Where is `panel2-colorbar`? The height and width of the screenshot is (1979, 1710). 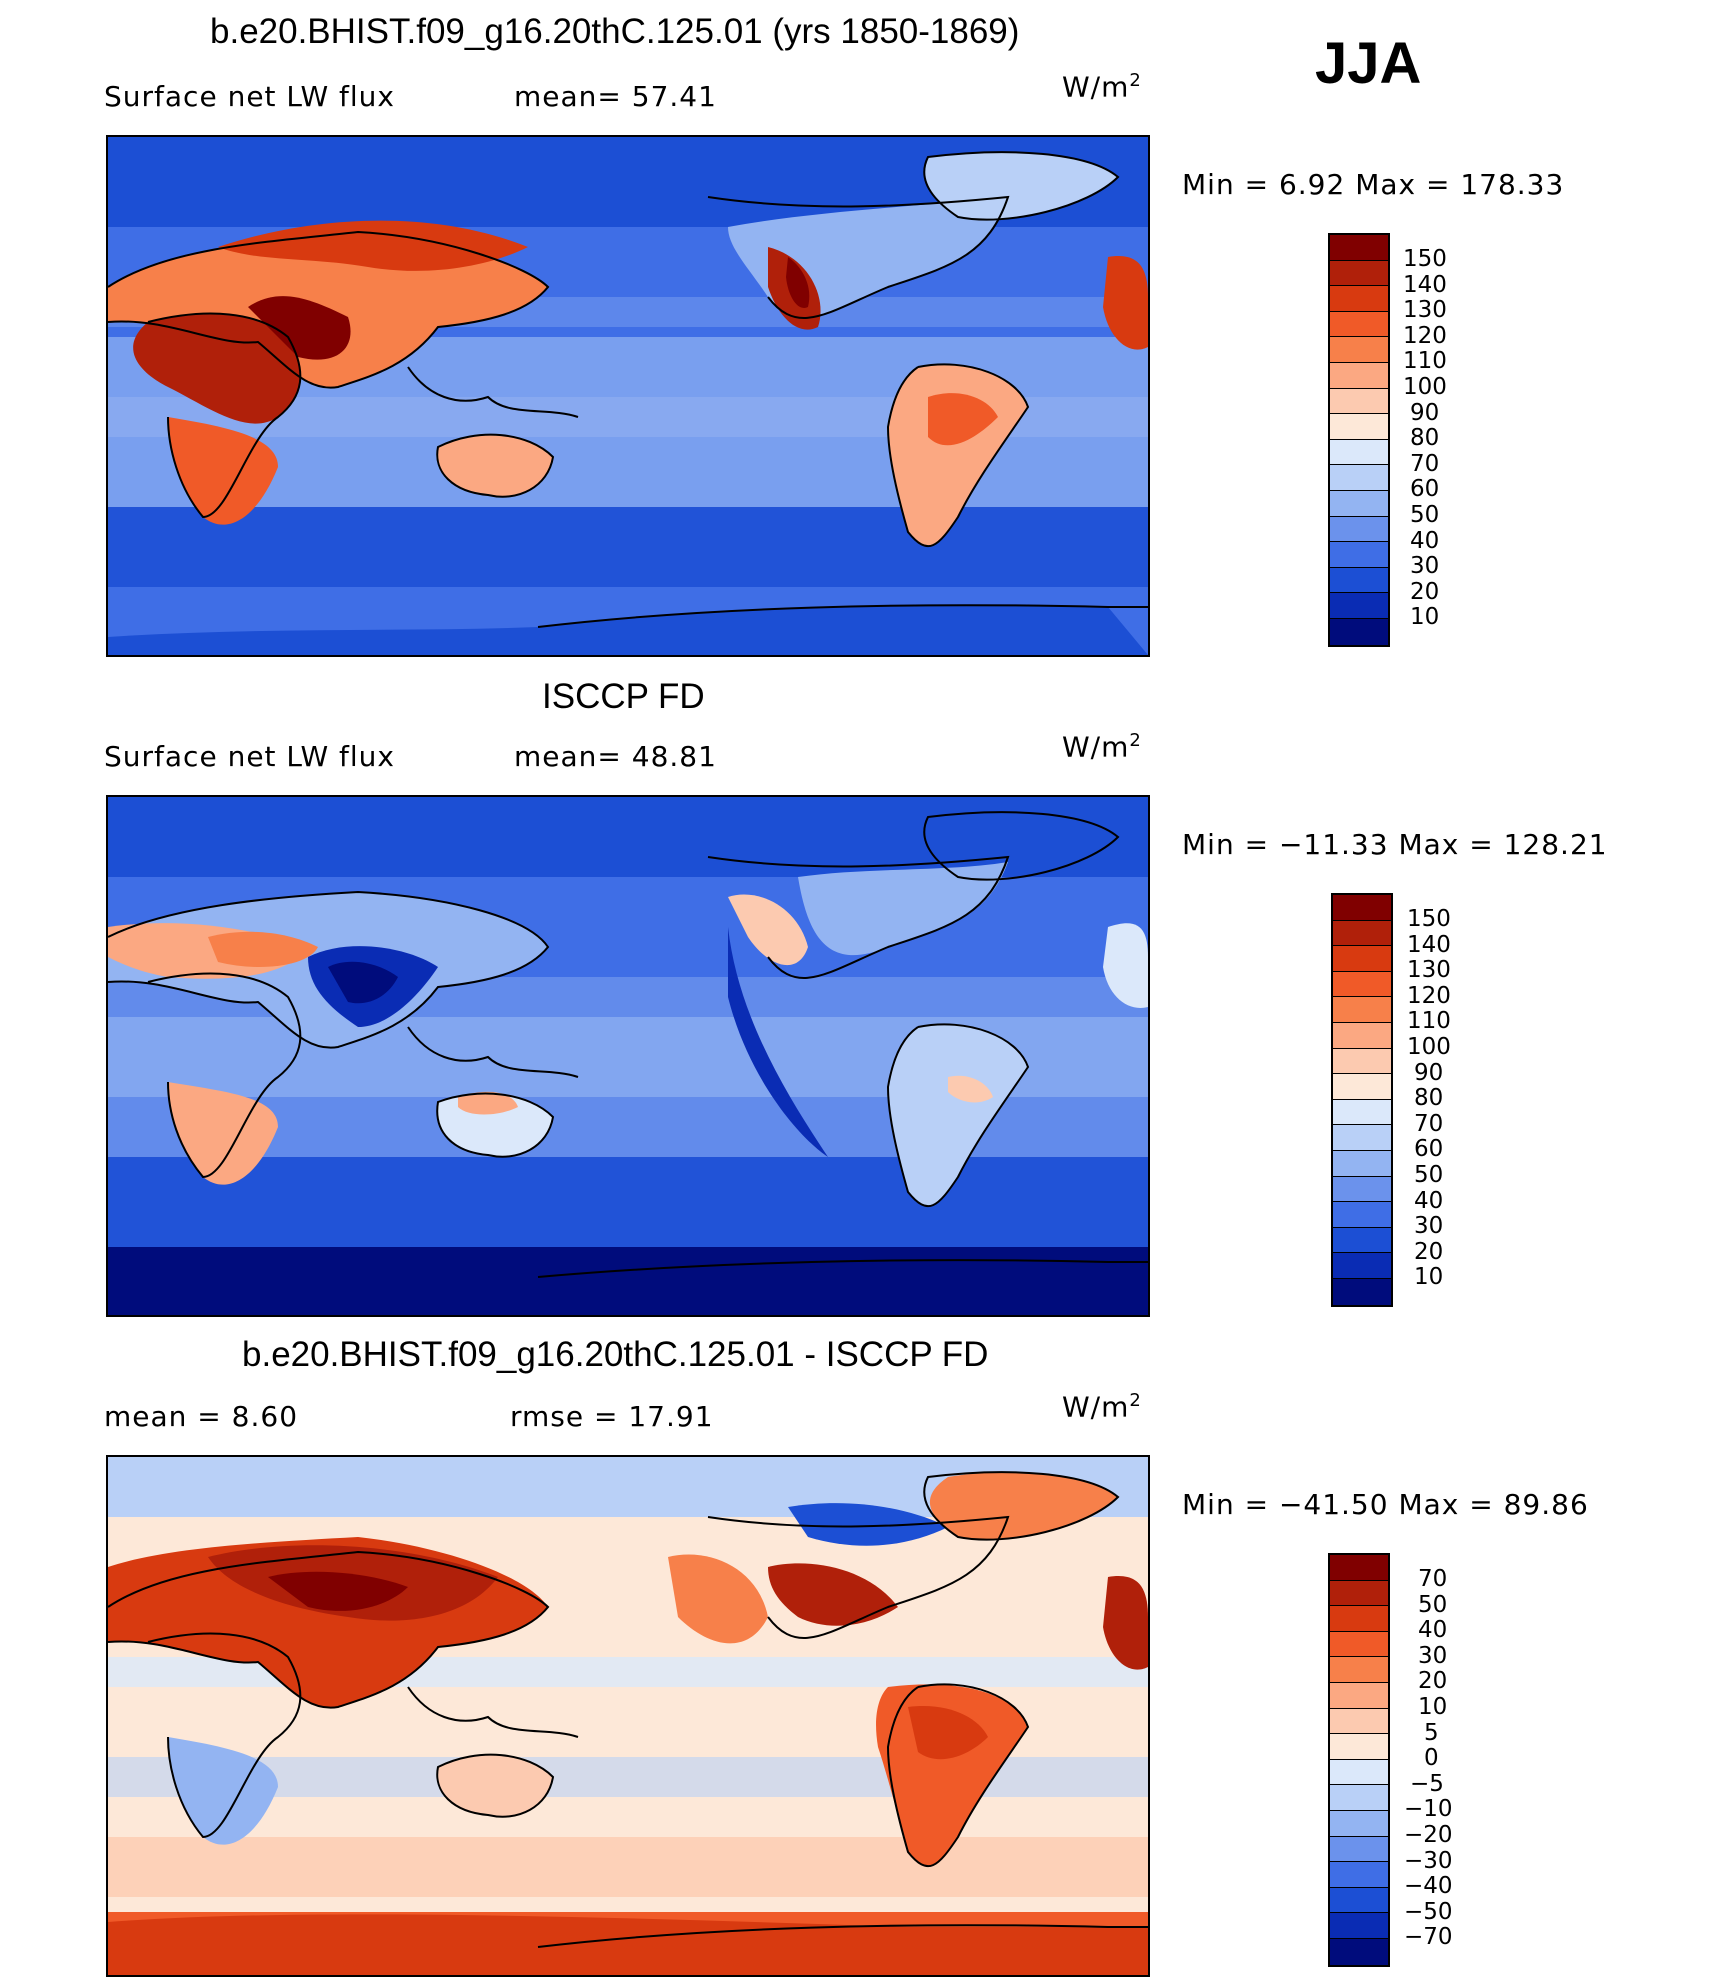 panel2-colorbar is located at coordinates (1362, 1100).